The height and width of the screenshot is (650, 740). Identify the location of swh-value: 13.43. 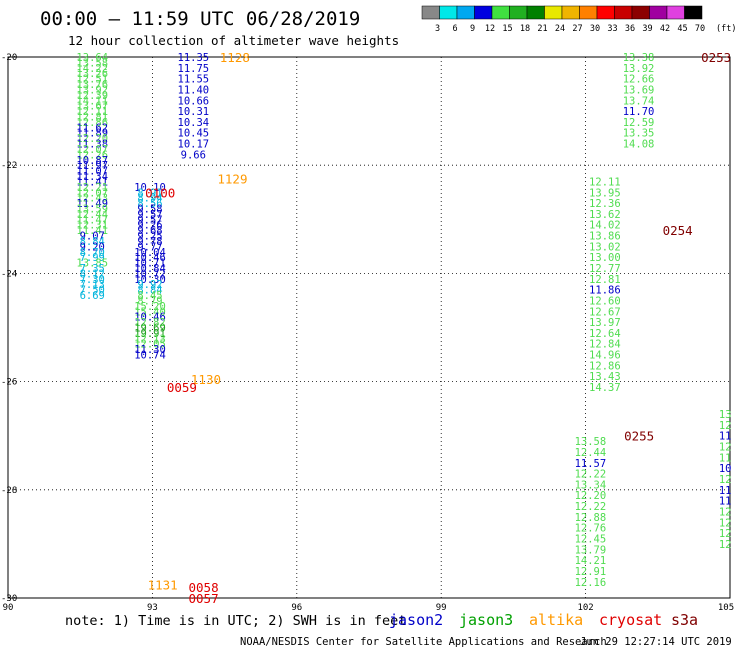
(605, 377).